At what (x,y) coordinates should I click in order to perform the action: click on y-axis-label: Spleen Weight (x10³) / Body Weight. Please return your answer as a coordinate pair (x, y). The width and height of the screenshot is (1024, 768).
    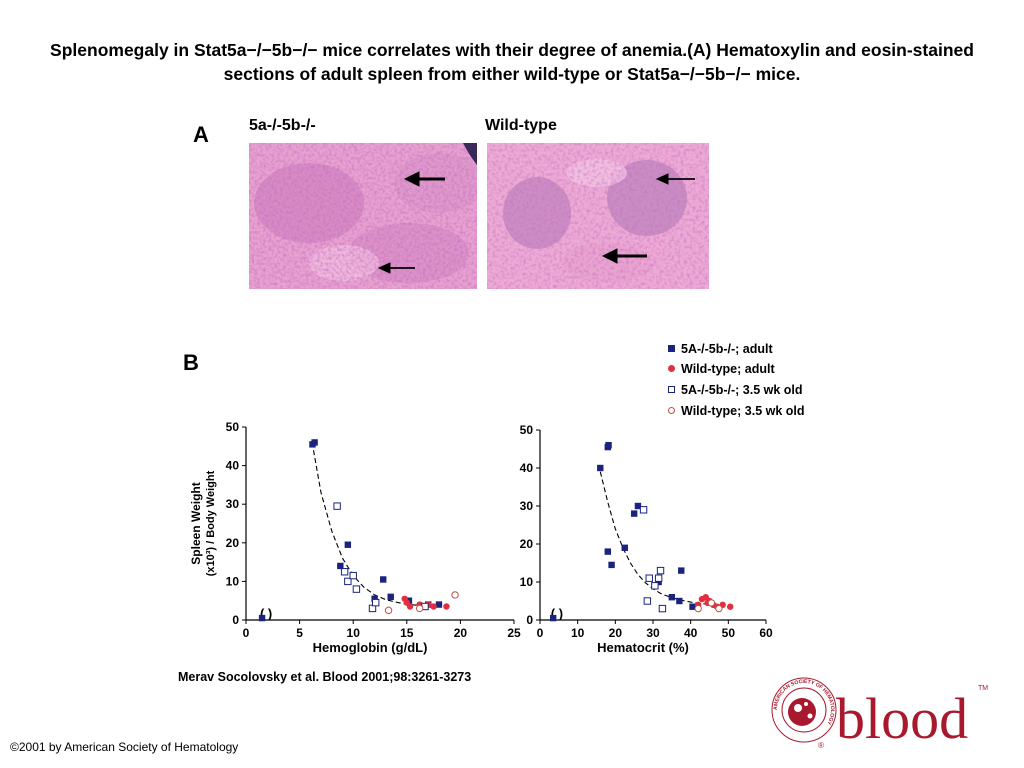
    Looking at the image, I should click on (203, 523).